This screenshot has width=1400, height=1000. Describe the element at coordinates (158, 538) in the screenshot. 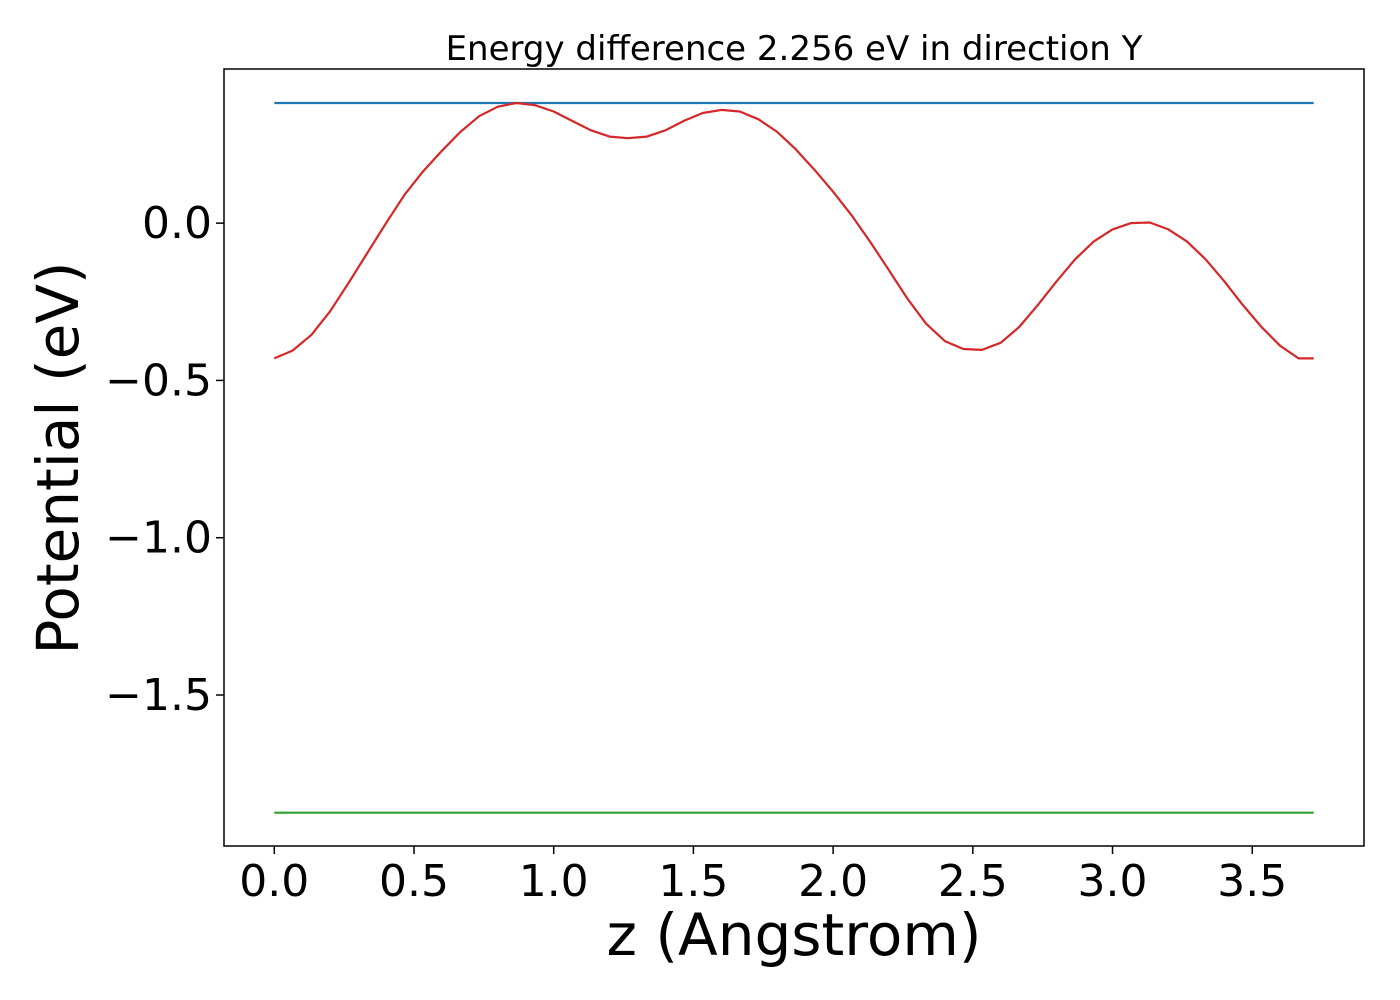

I see `y-tick-label: −1.0` at that location.